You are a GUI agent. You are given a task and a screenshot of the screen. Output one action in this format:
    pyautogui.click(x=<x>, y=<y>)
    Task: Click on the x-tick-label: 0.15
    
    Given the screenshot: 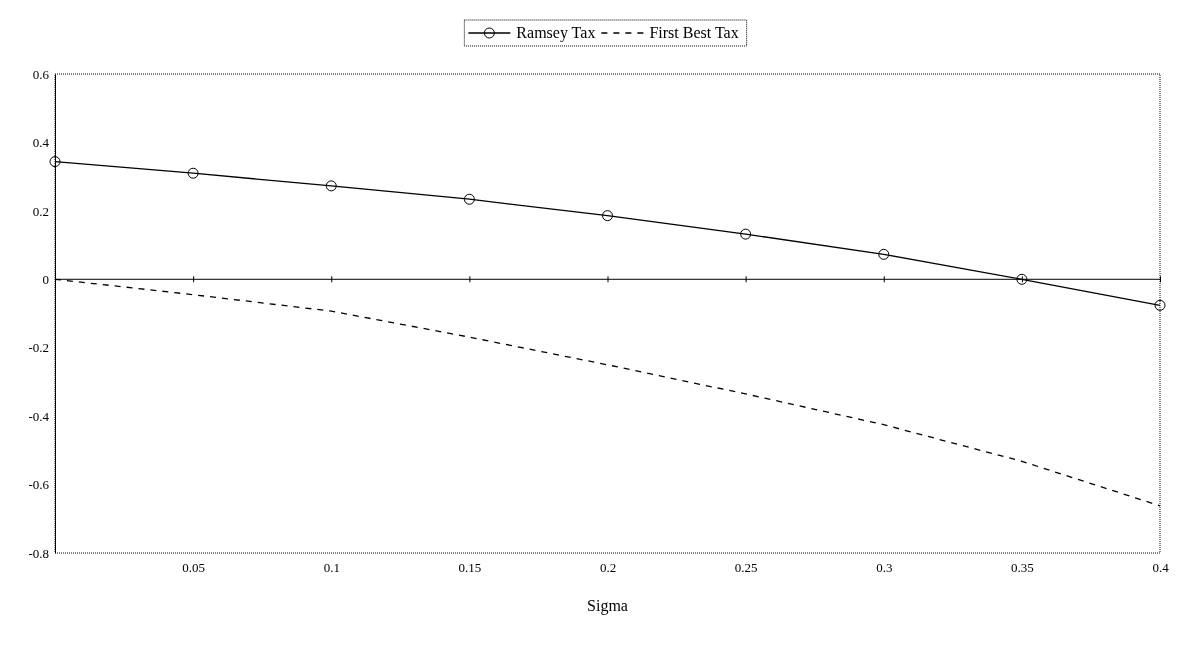 What is the action you would take?
    pyautogui.click(x=470, y=568)
    